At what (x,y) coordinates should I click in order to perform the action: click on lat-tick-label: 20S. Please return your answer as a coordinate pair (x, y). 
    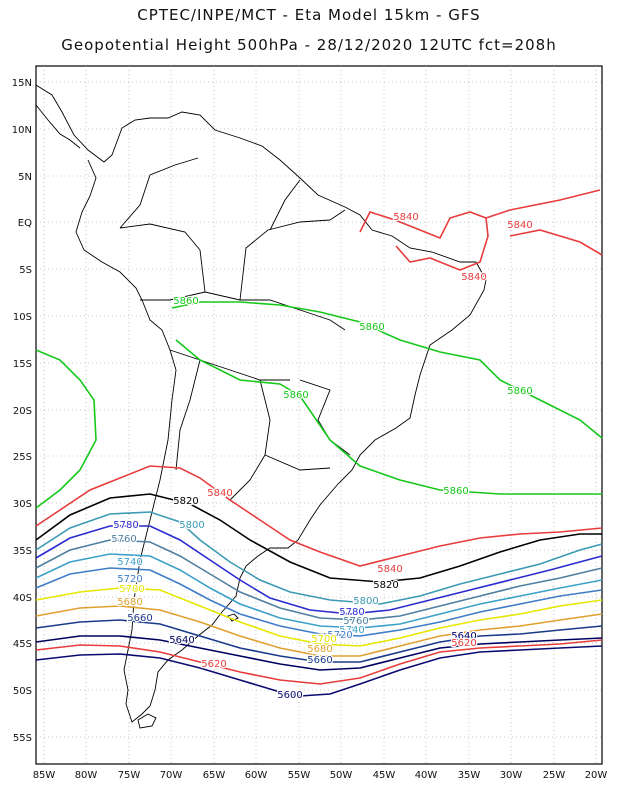
    Looking at the image, I should click on (22, 411).